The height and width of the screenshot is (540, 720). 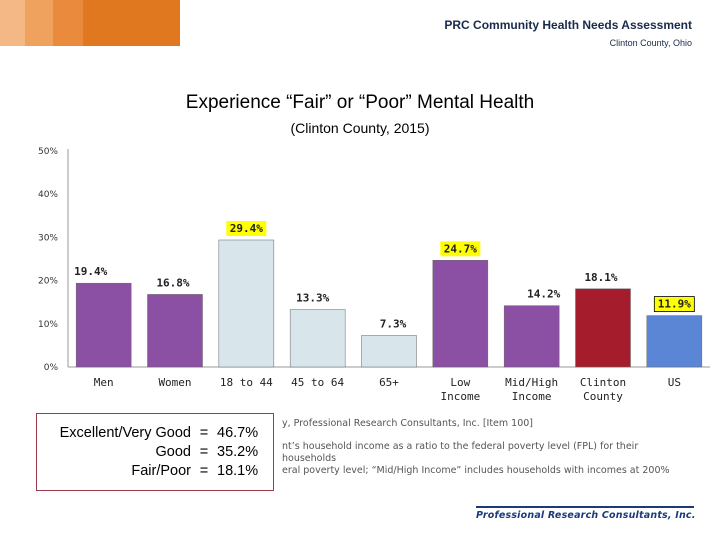 I want to click on chart-subtitle: (Clinton County, 2015), so click(x=360, y=128).